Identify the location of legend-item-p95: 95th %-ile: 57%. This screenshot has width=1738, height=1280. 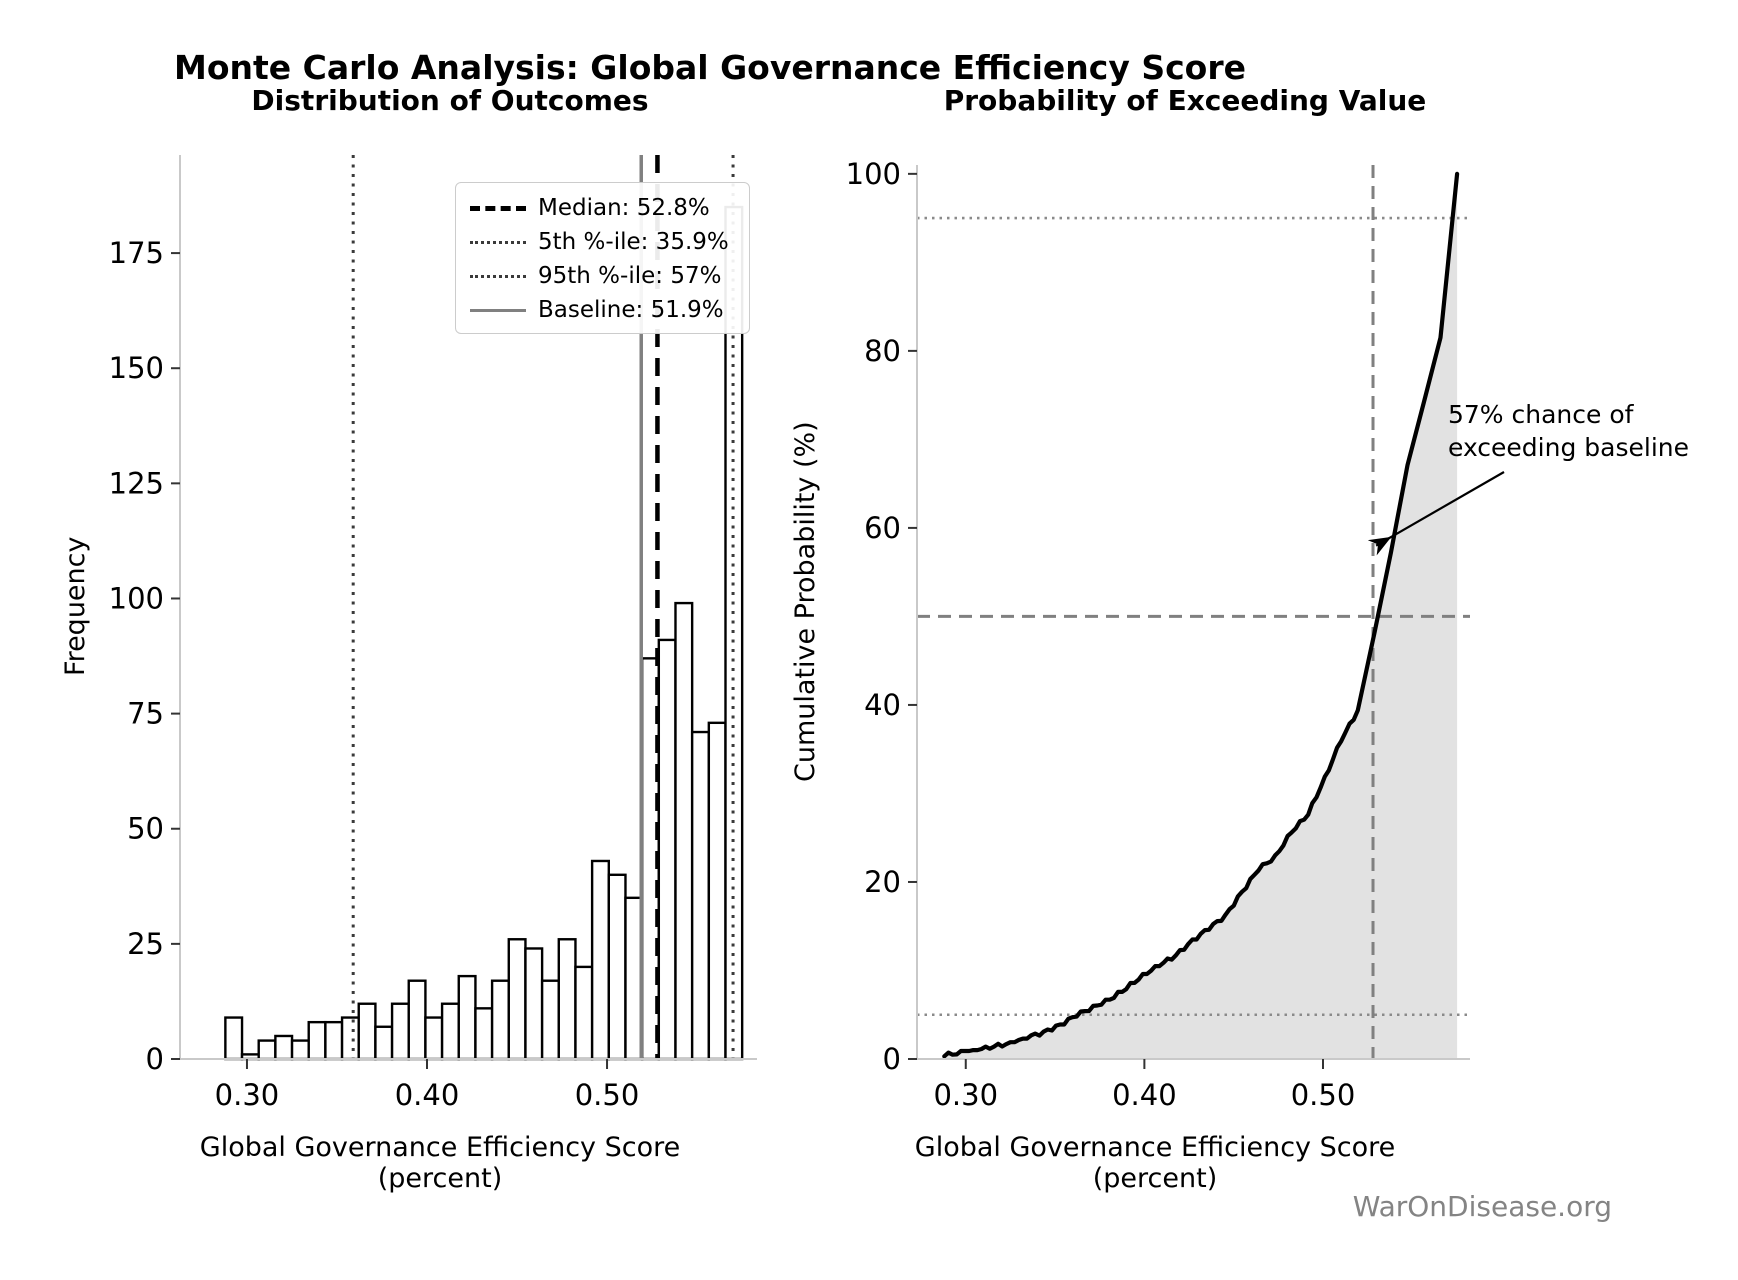
(609, 276).